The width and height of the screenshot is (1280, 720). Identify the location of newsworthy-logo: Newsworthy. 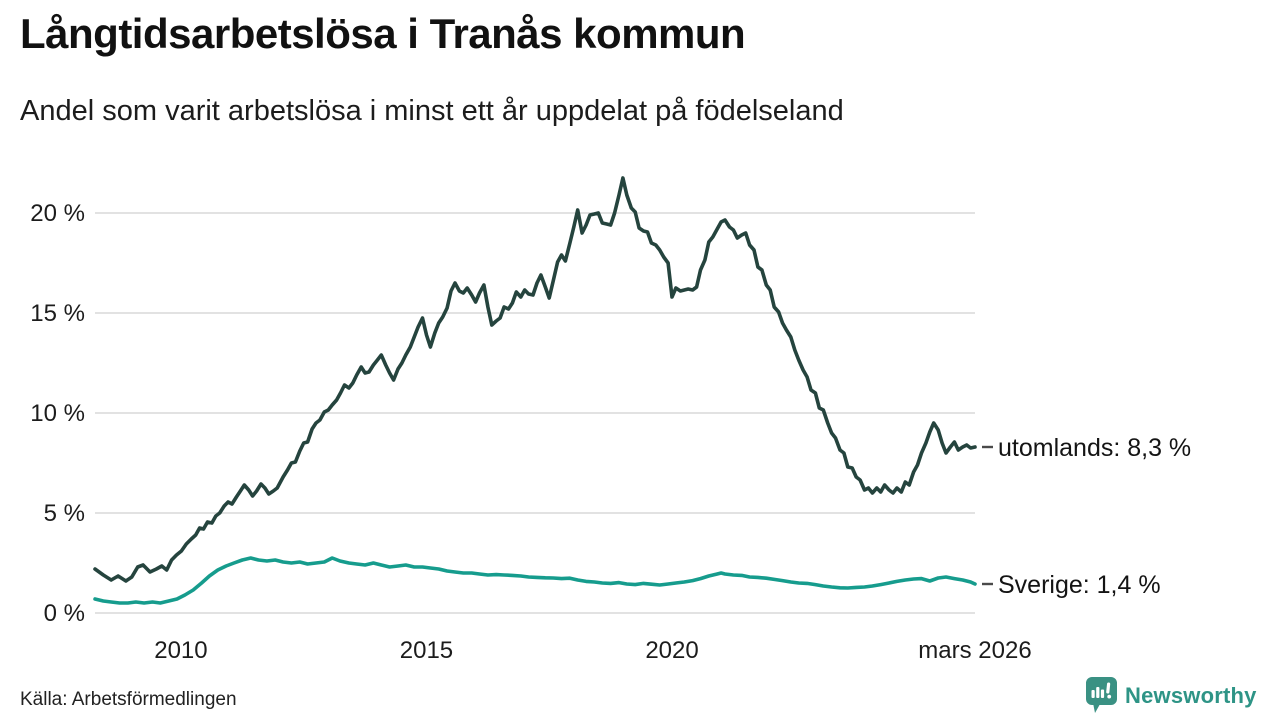
(1171, 695).